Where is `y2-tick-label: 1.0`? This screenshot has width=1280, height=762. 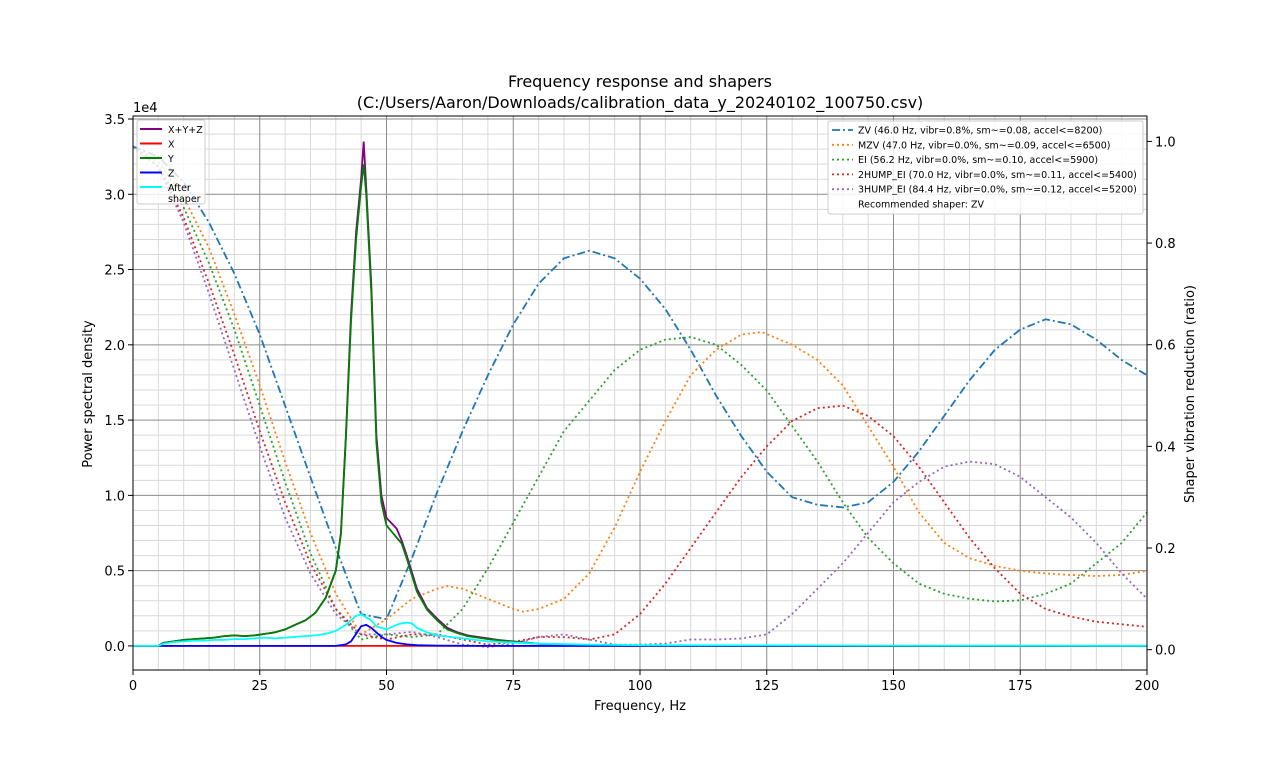 y2-tick-label: 1.0 is located at coordinates (1165, 142).